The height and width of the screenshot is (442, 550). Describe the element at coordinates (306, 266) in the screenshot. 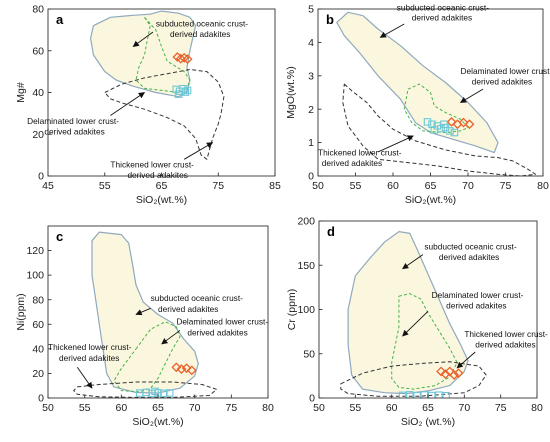

I see `y-tick-label: 150` at that location.